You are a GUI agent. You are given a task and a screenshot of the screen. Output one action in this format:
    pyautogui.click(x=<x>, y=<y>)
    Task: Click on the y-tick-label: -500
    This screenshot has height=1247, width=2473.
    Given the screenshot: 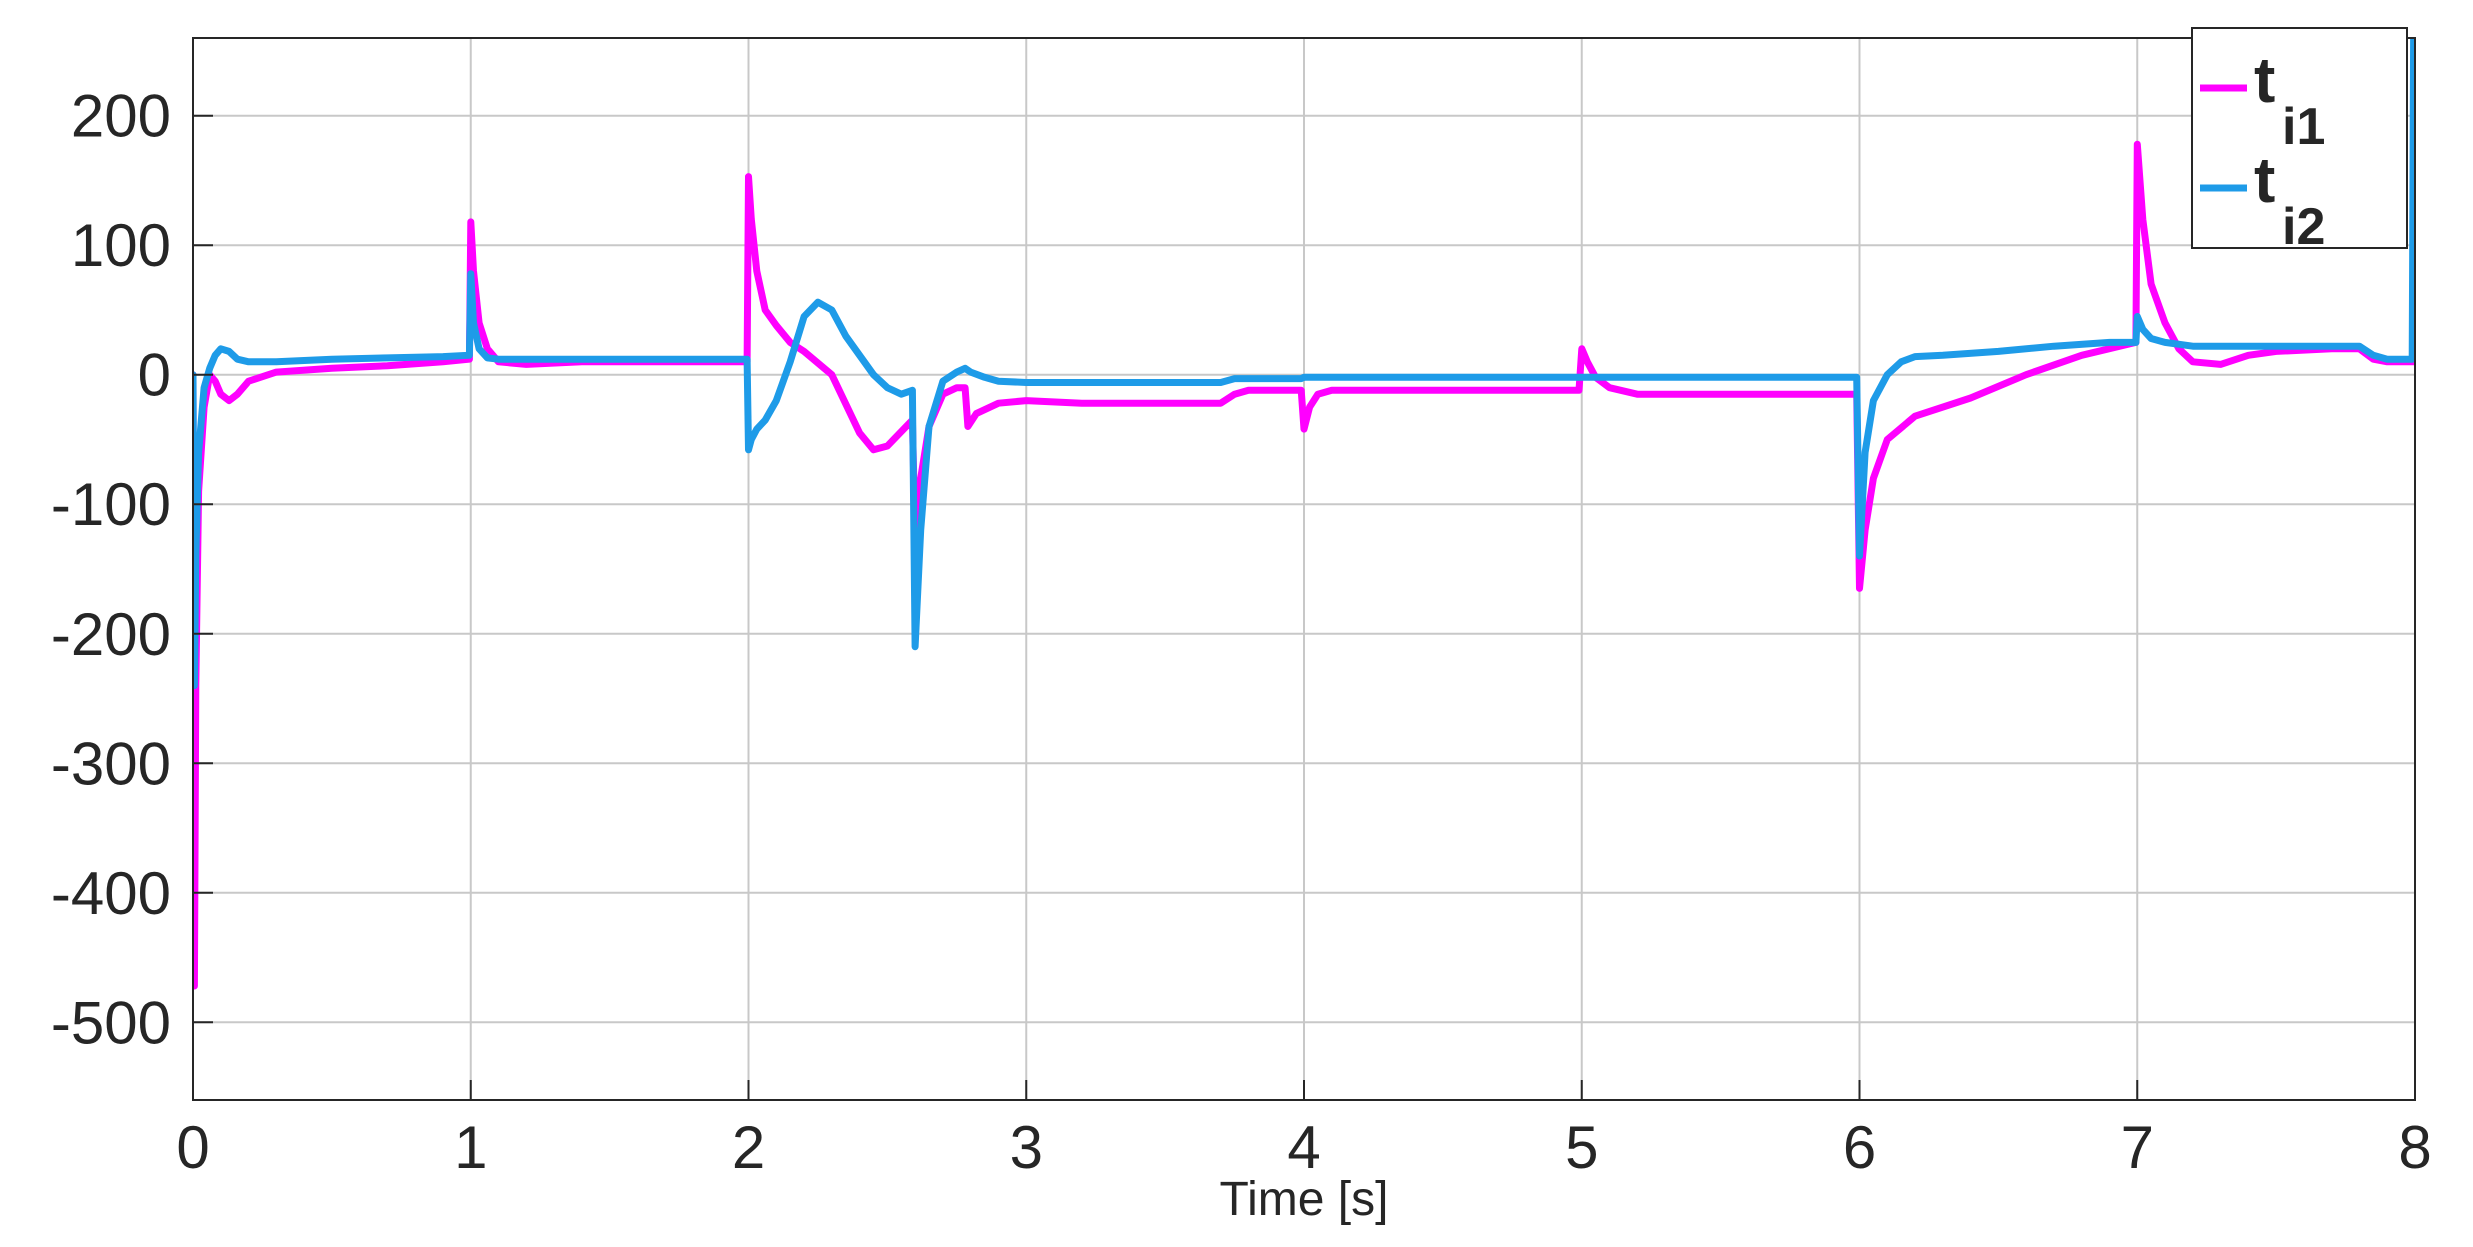 What is the action you would take?
    pyautogui.click(x=111, y=1022)
    